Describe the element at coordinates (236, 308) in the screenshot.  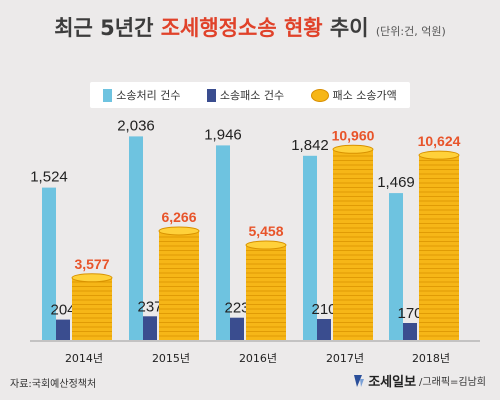
I see `label-lost-3: 223` at that location.